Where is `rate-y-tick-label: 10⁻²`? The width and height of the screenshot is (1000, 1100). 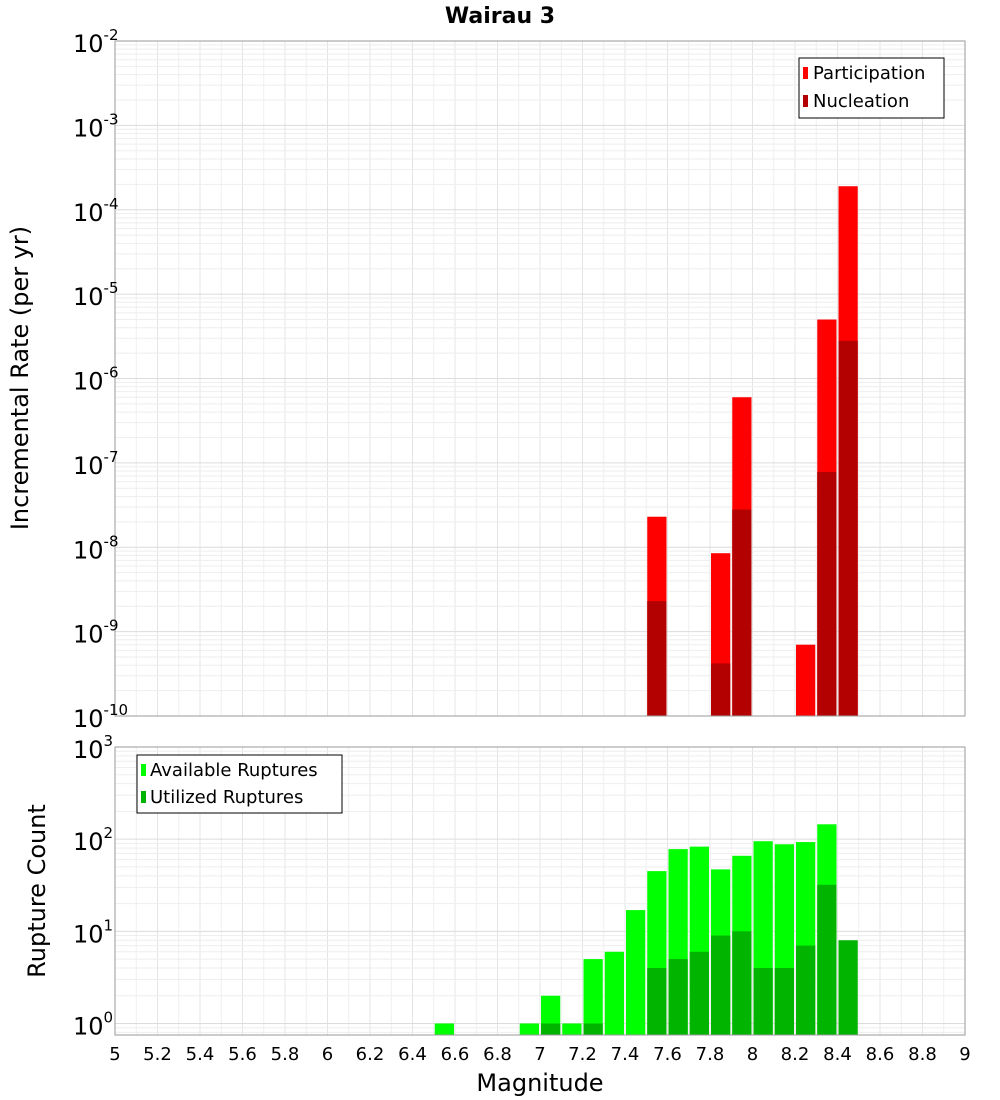 rate-y-tick-label: 10⁻² is located at coordinates (96, 42).